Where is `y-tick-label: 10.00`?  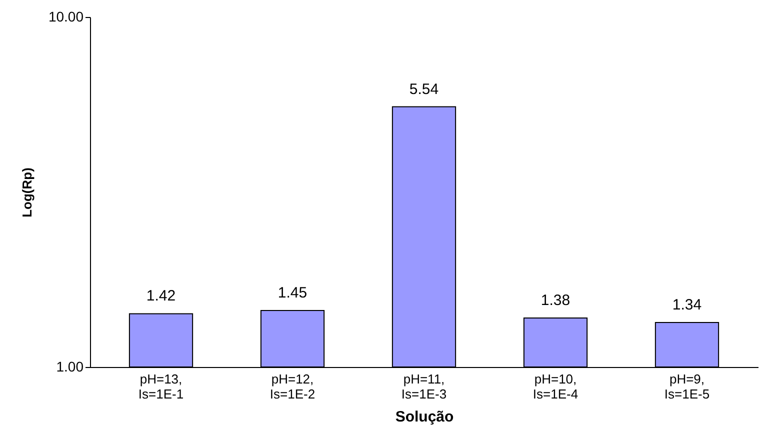
y-tick-label: 10.00 is located at coordinates (66, 16).